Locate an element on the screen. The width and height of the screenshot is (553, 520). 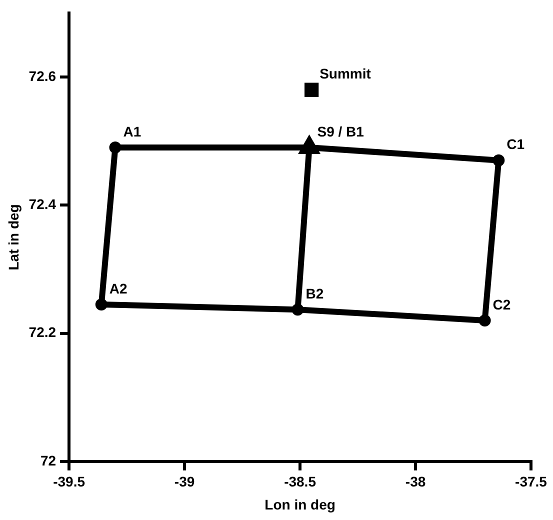
y-tick-label: 72 is located at coordinates (48, 460).